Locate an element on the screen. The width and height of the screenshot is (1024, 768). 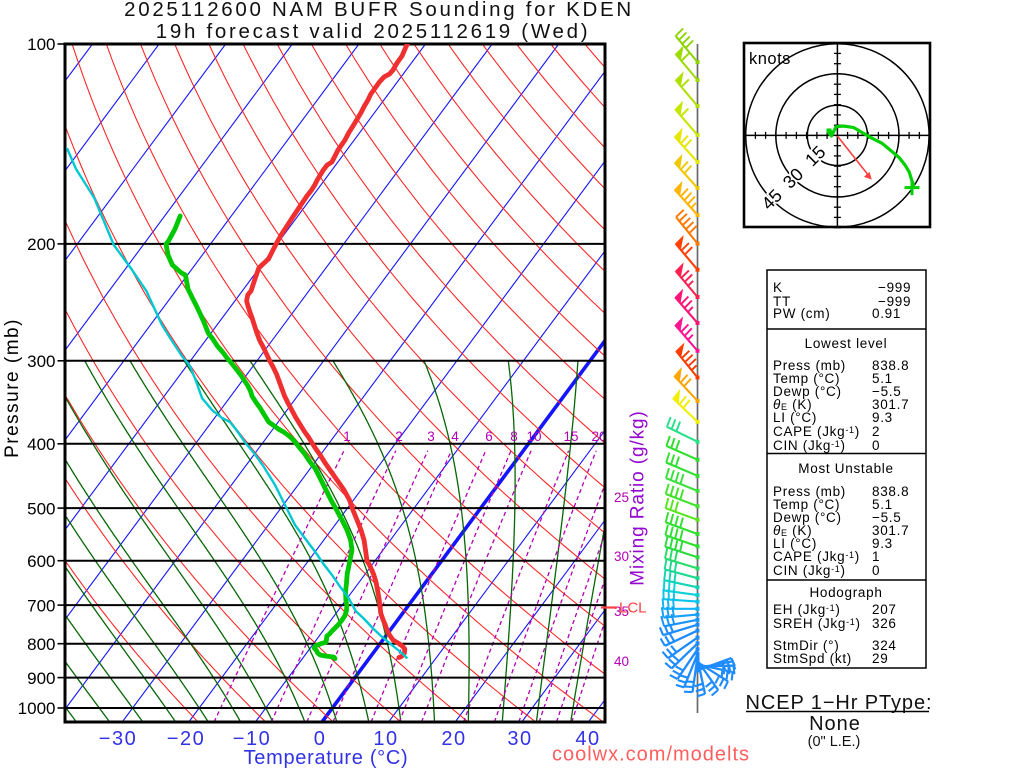
svg-text: 500 is located at coordinates (41, 508).